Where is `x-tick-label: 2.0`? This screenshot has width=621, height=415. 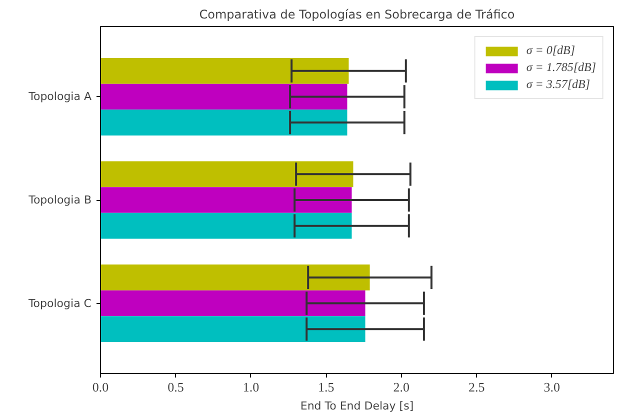 x-tick-label: 2.0 is located at coordinates (401, 387).